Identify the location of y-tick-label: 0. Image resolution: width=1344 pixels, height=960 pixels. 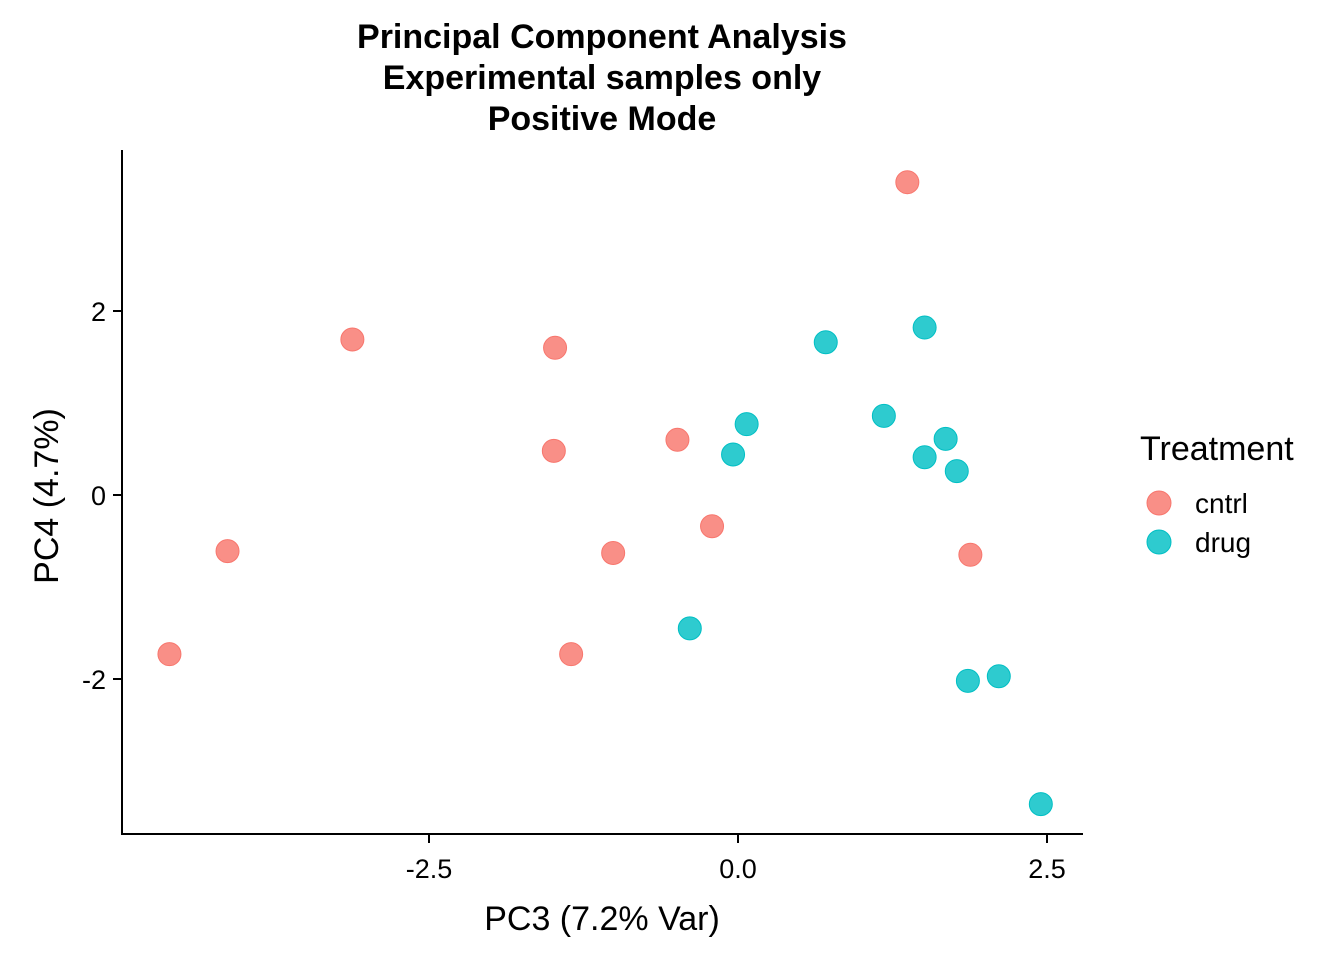
(98, 496).